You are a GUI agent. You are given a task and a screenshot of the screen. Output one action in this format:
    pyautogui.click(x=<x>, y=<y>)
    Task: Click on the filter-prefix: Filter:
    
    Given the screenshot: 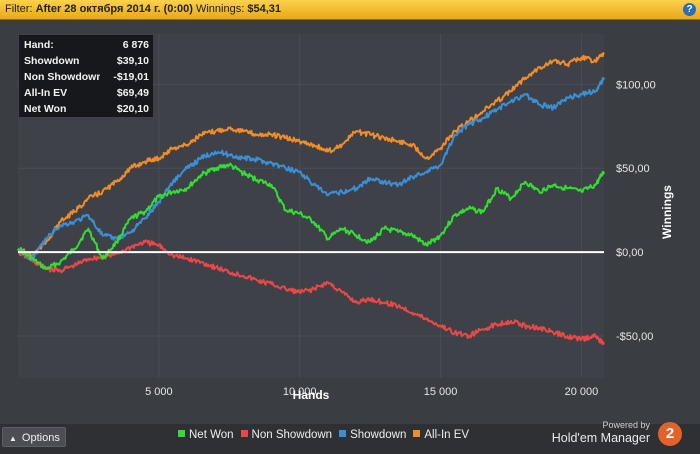 What is the action you would take?
    pyautogui.click(x=19, y=9)
    